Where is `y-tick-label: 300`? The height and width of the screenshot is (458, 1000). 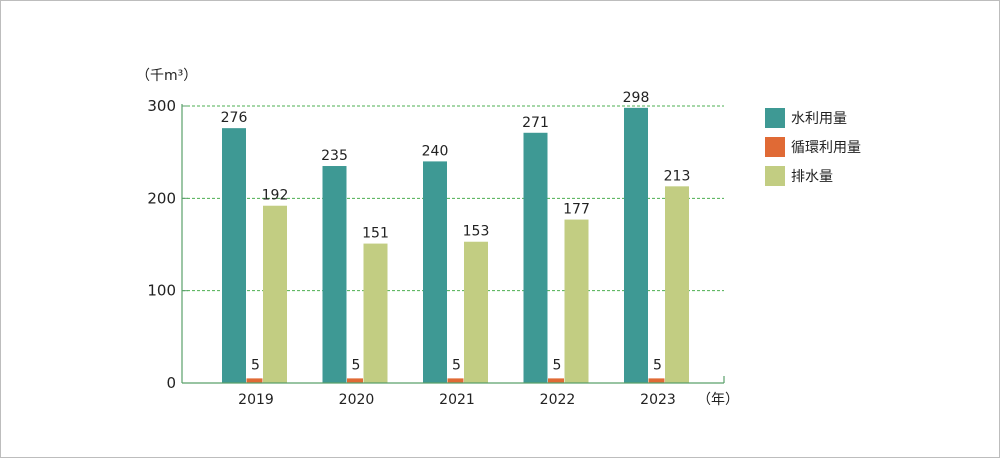
y-tick-label: 300 is located at coordinates (161, 106).